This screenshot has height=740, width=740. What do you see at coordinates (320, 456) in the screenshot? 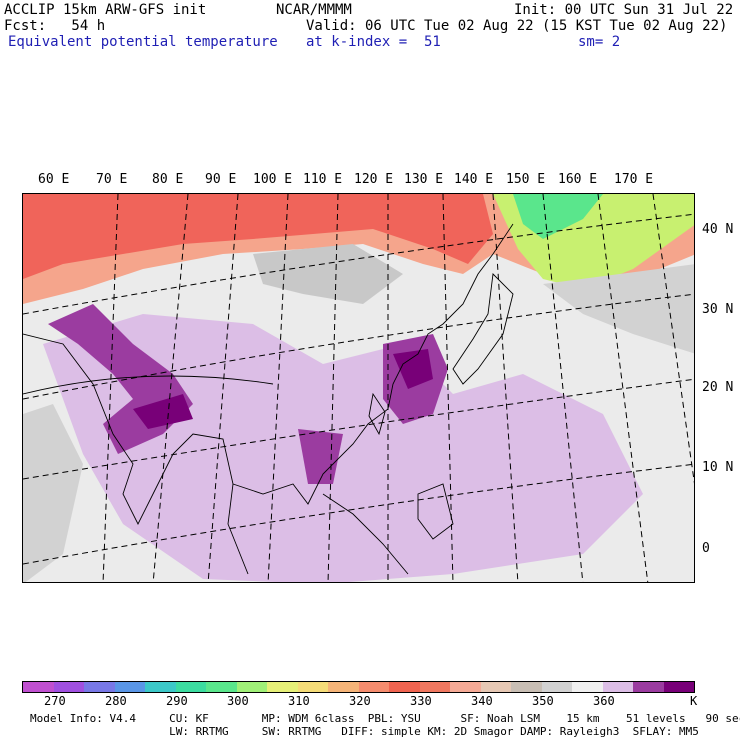
I see `mid-purple-region` at bounding box center [320, 456].